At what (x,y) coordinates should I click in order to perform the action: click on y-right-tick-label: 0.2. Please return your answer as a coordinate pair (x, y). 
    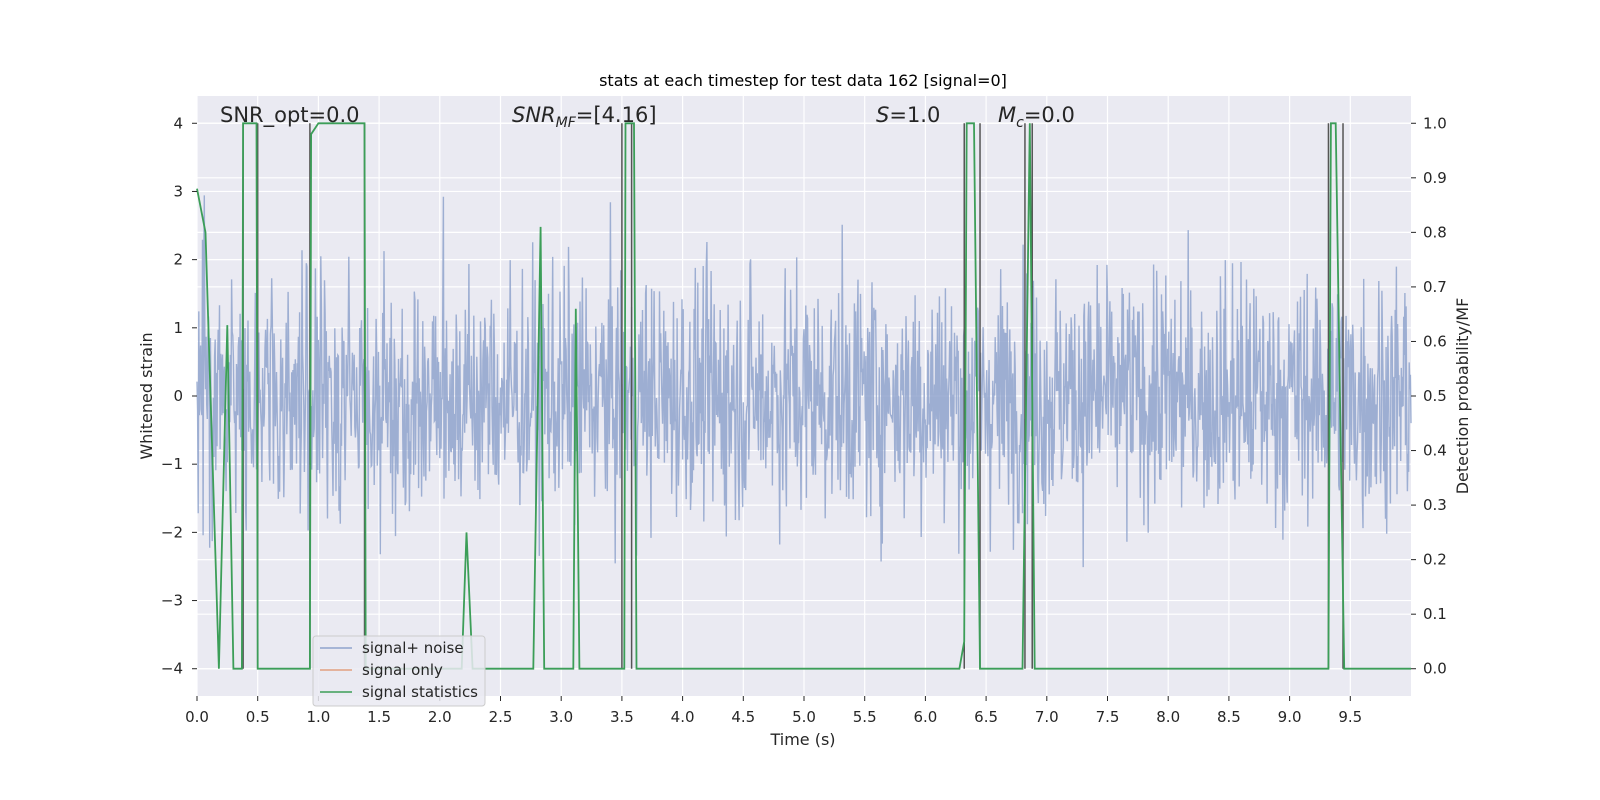
    Looking at the image, I should click on (1435, 560).